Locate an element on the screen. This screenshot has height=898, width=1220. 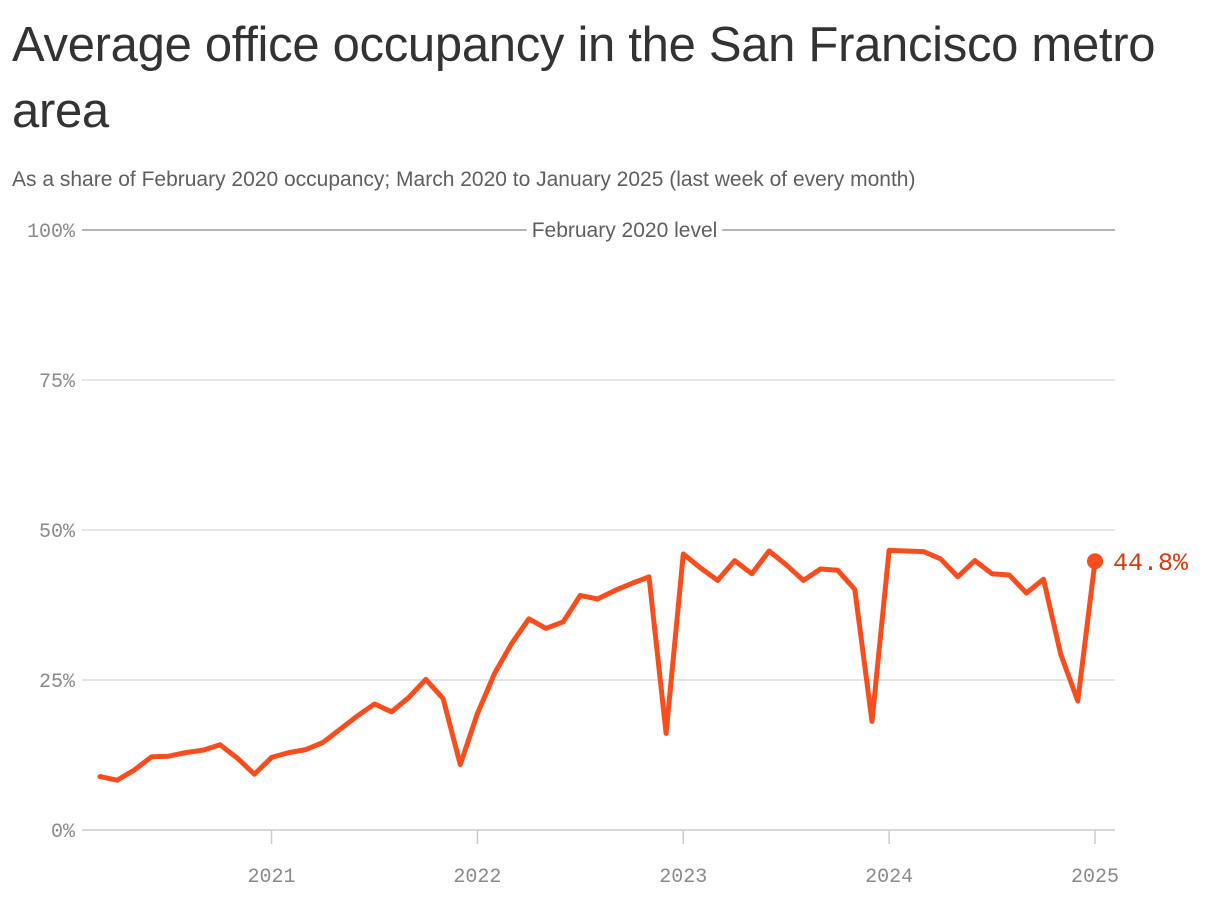
end-value-label: 44.8% is located at coordinates (1151, 563).